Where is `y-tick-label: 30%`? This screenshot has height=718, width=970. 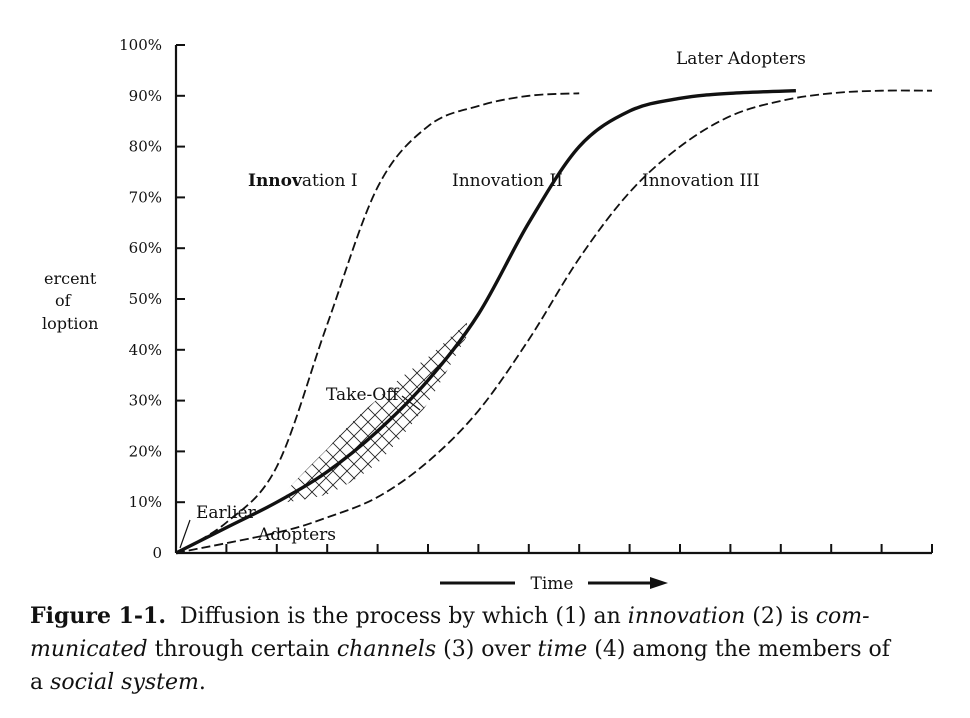 y-tick-label: 30% is located at coordinates (145, 401).